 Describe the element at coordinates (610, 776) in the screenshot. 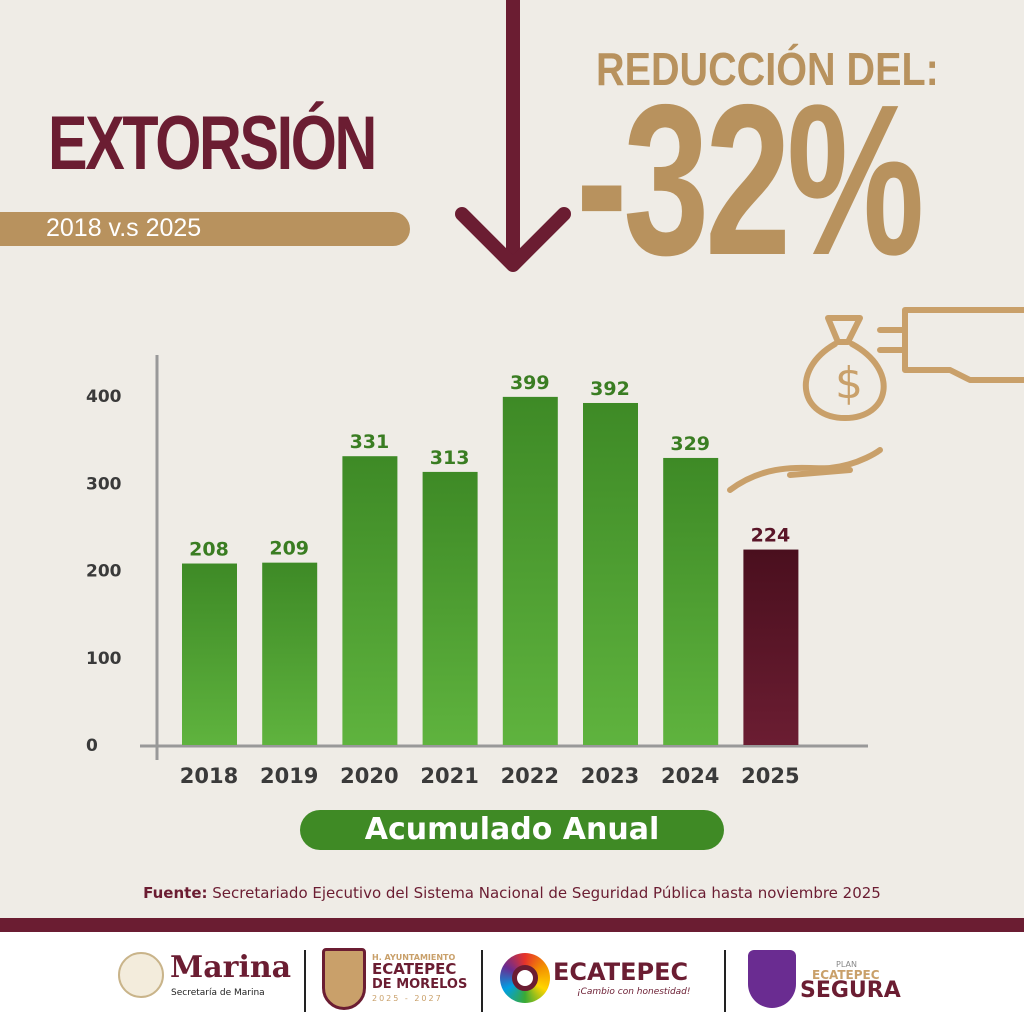

I see `x-tick-label: 2023` at that location.